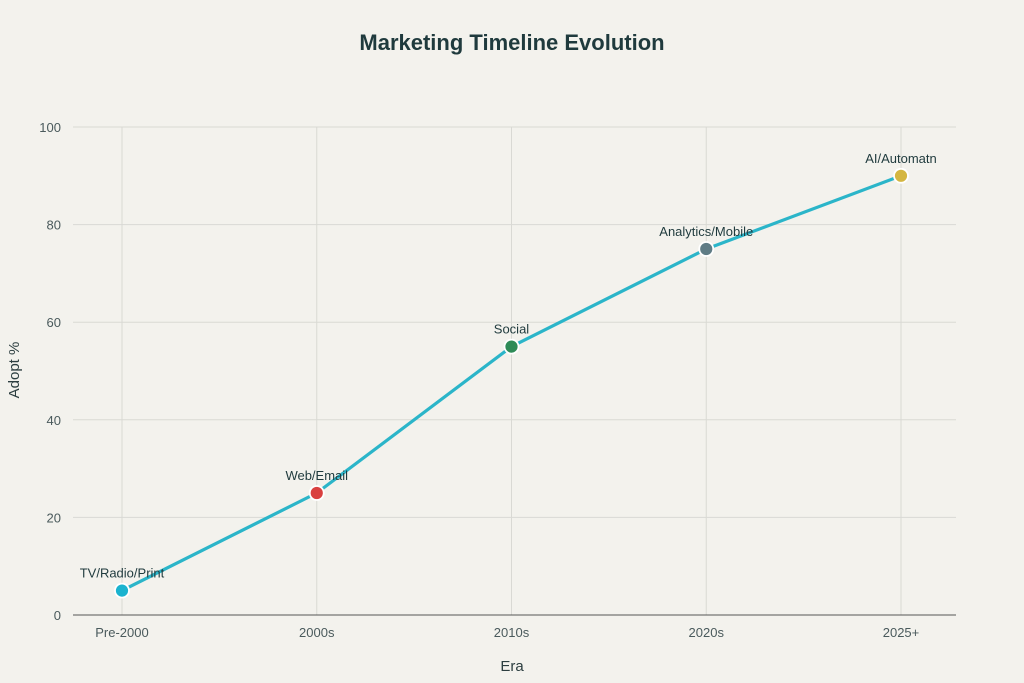 The width and height of the screenshot is (1024, 683). I want to click on x-tick-label: 2010s, so click(512, 632).